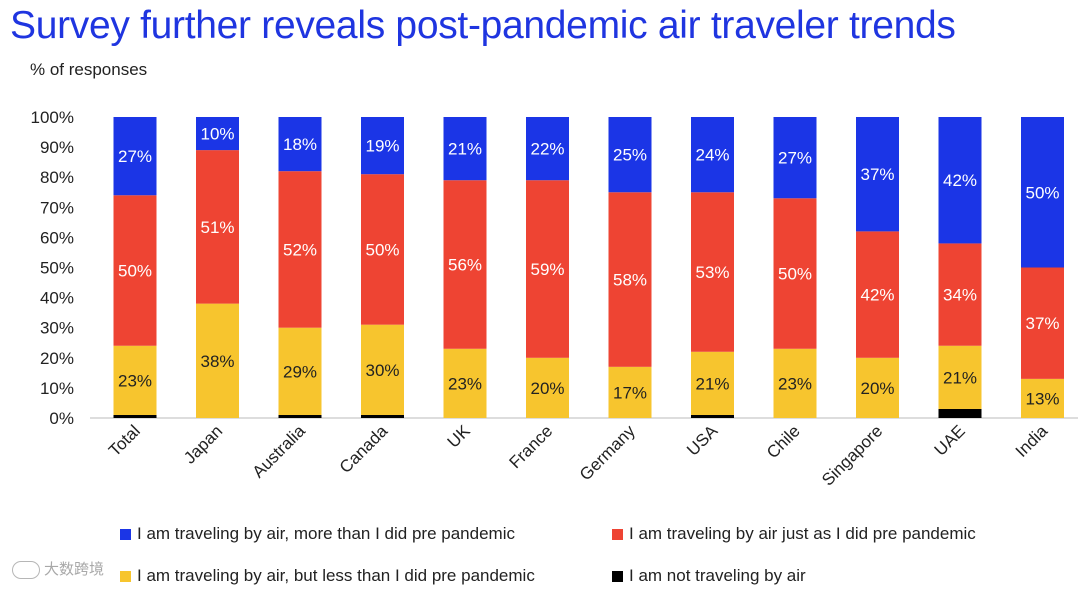 This screenshot has height=590, width=1080. What do you see at coordinates (1032, 441) in the screenshot?
I see `x-tick-label: India` at bounding box center [1032, 441].